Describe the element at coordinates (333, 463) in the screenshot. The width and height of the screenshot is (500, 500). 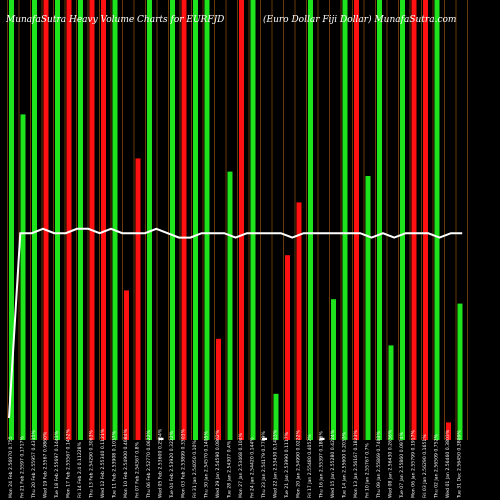
I see `x-tick-label: Wed 15 Jan 2.55280 0.4224%` at that location.